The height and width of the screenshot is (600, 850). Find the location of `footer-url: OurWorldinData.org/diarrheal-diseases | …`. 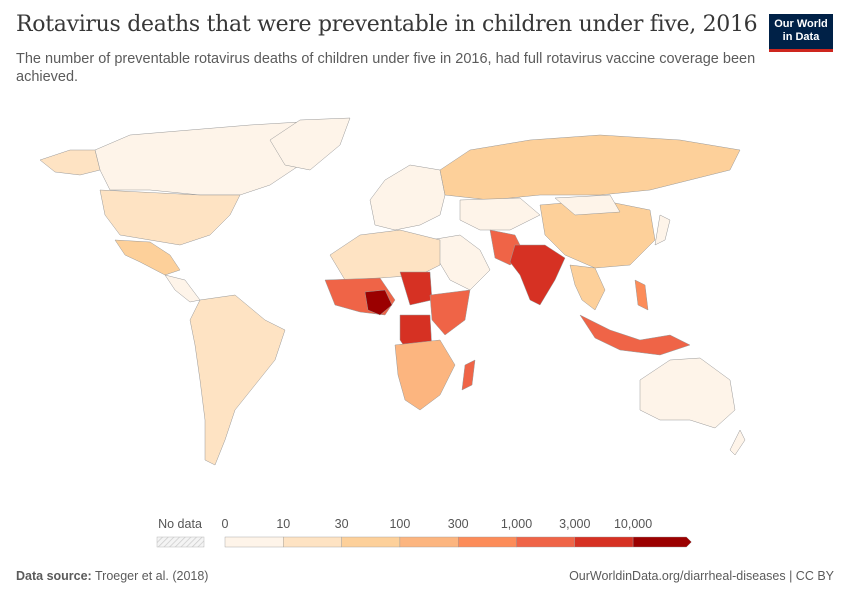

footer-url: OurWorldinData.org/diarrheal-diseases | … is located at coordinates (701, 576).